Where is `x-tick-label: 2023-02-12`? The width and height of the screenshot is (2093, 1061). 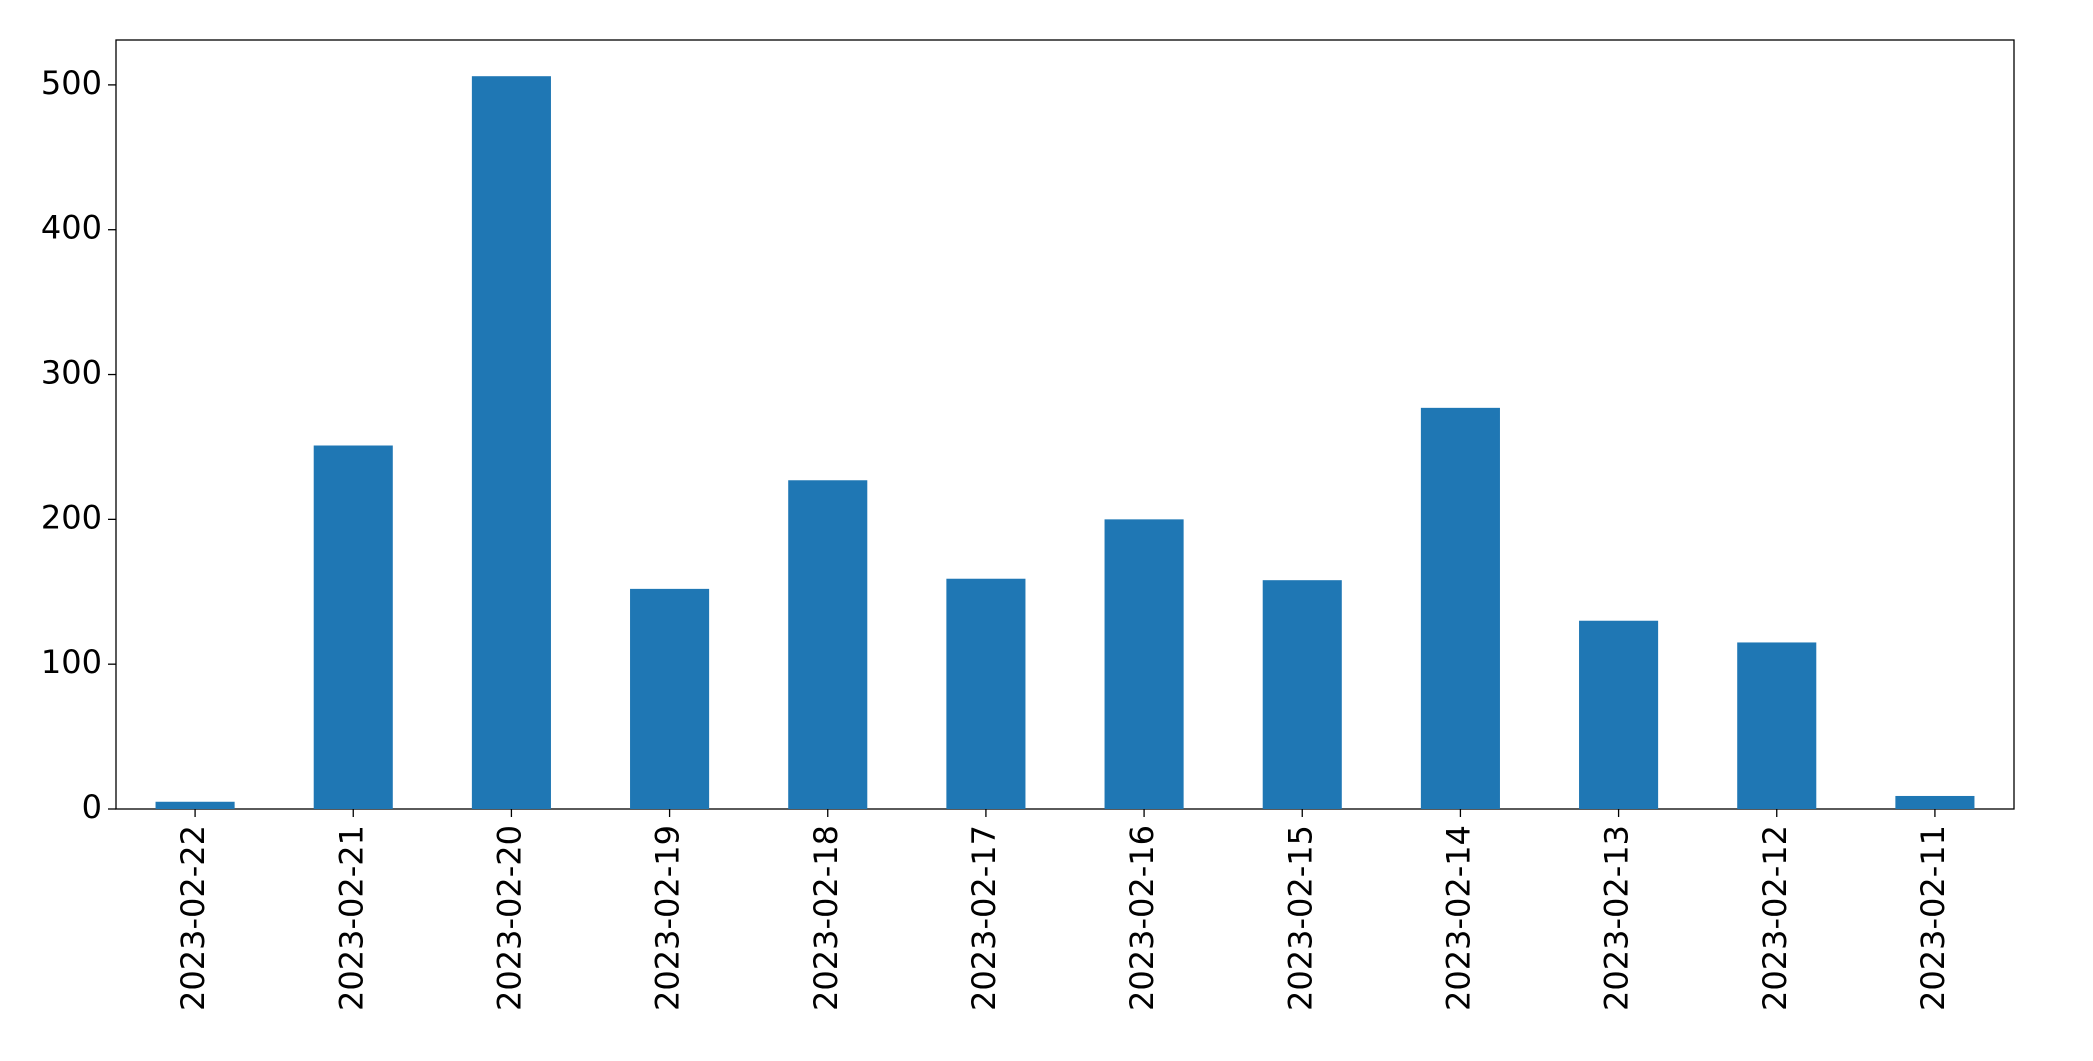 x-tick-label: 2023-02-12 is located at coordinates (1775, 918).